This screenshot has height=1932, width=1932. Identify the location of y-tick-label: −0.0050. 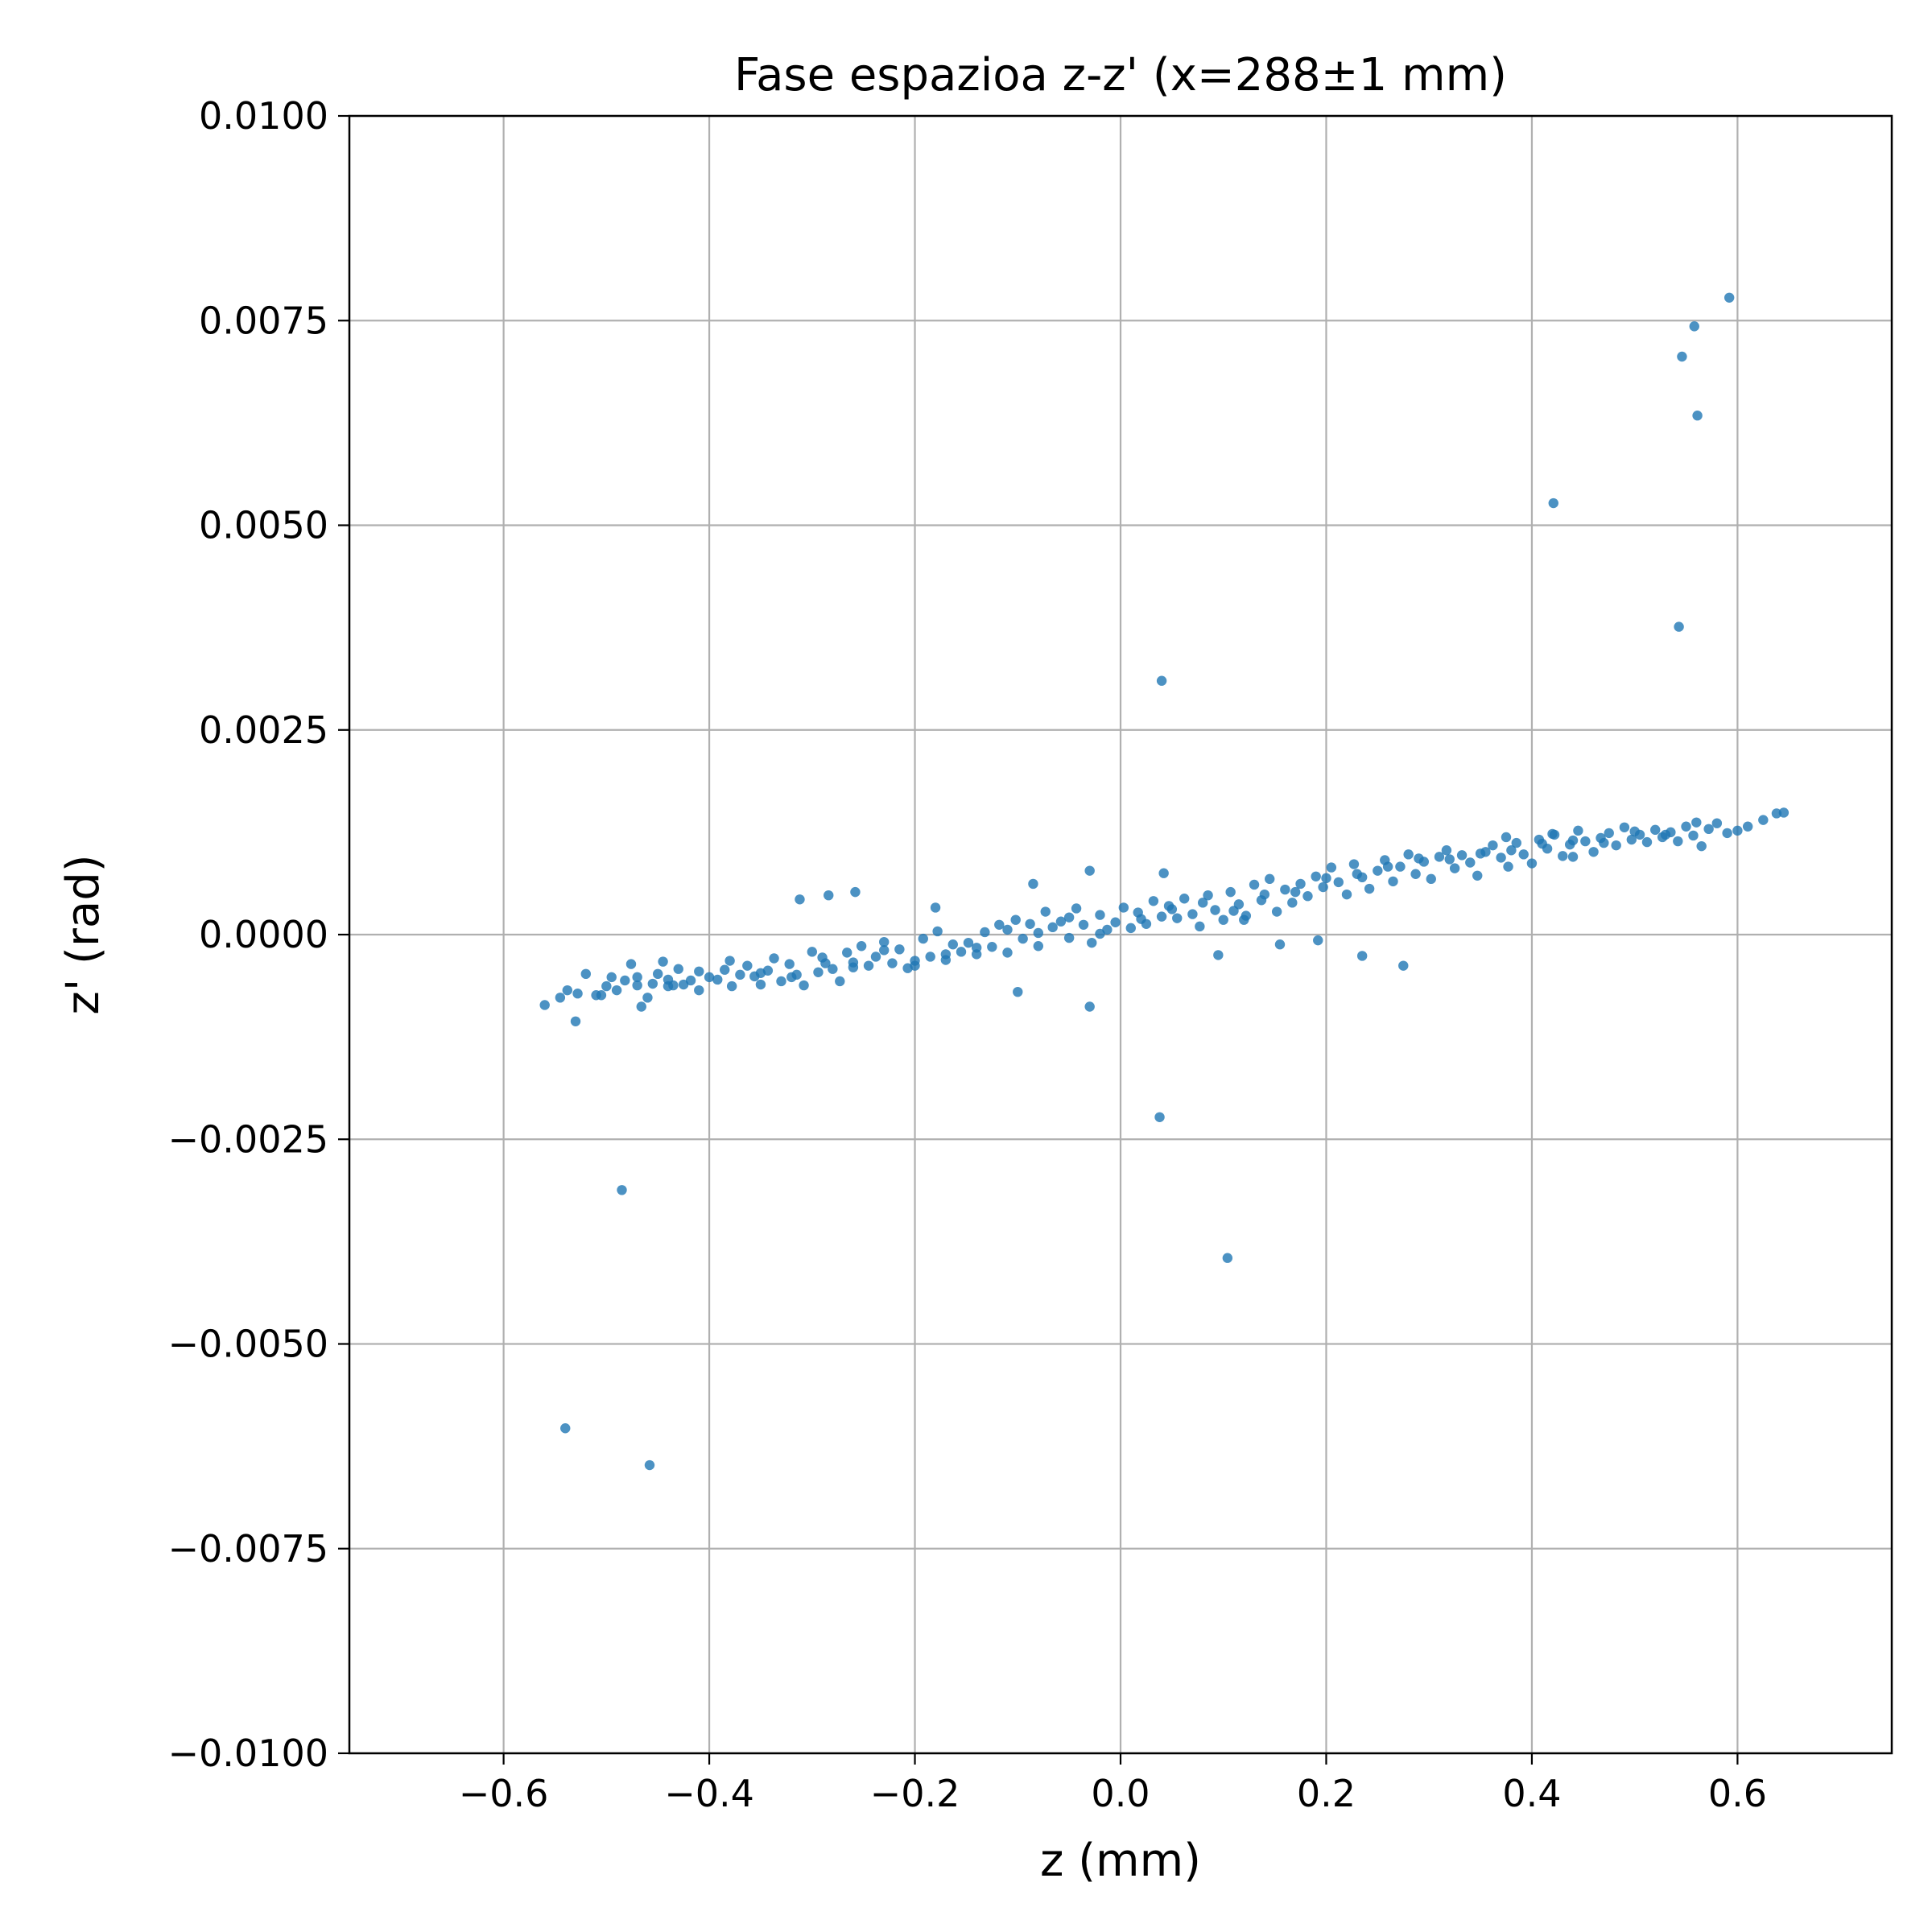
(248, 1344).